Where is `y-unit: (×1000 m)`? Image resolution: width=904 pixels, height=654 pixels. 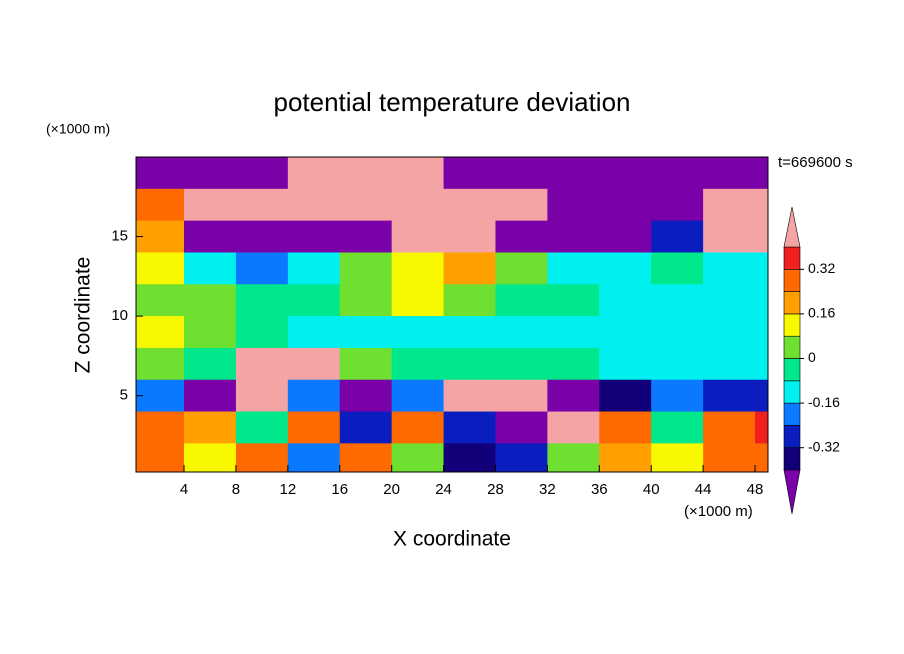
y-unit: (×1000 m) is located at coordinates (78, 129).